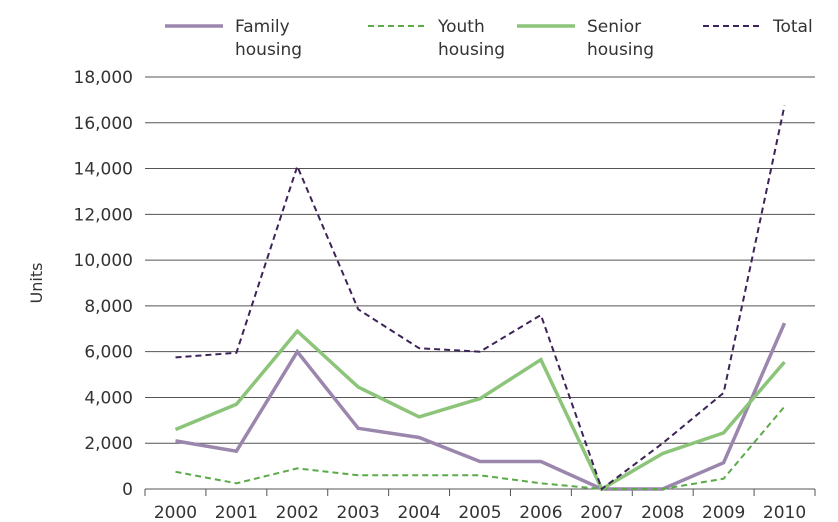 The height and width of the screenshot is (522, 838). I want to click on legend-label: Total, so click(792, 27).